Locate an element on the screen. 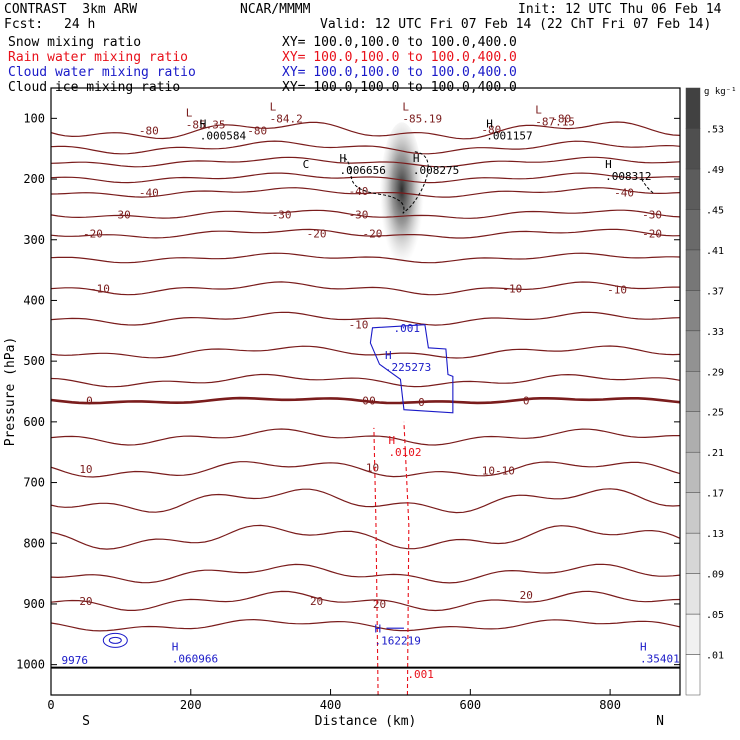 Image resolution: width=740 pixels, height=740 pixels. extremum-value-13: .354012 is located at coordinates (663, 659).